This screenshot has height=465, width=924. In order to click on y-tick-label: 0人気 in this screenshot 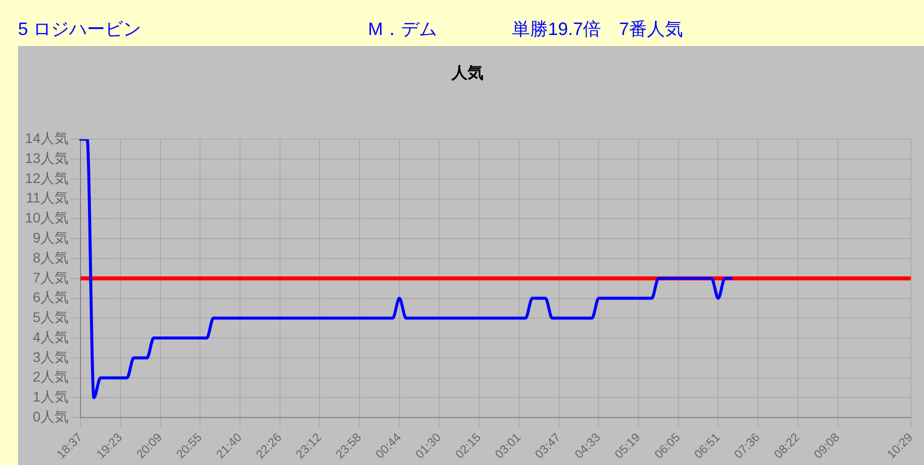, I will do `click(50, 416)`.